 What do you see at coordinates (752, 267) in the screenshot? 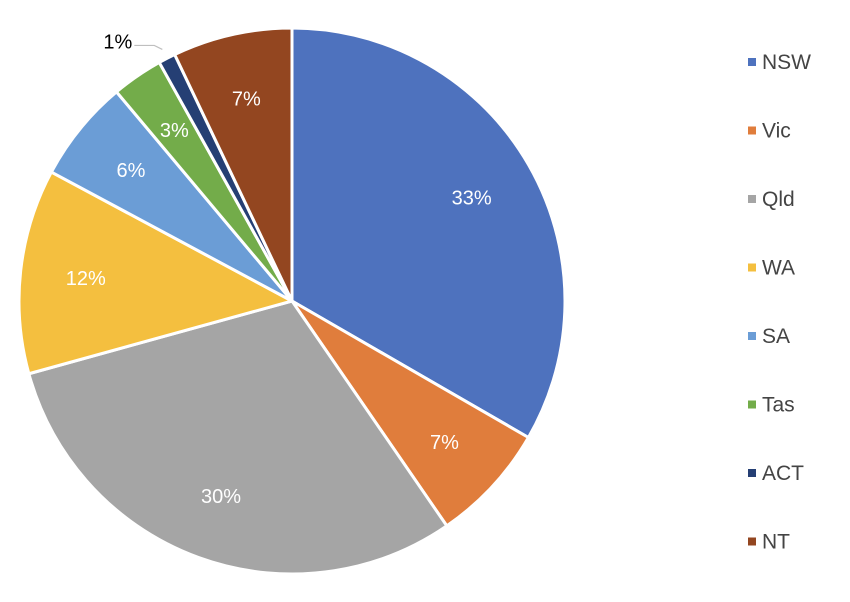
I see `legend-swatch-wa` at bounding box center [752, 267].